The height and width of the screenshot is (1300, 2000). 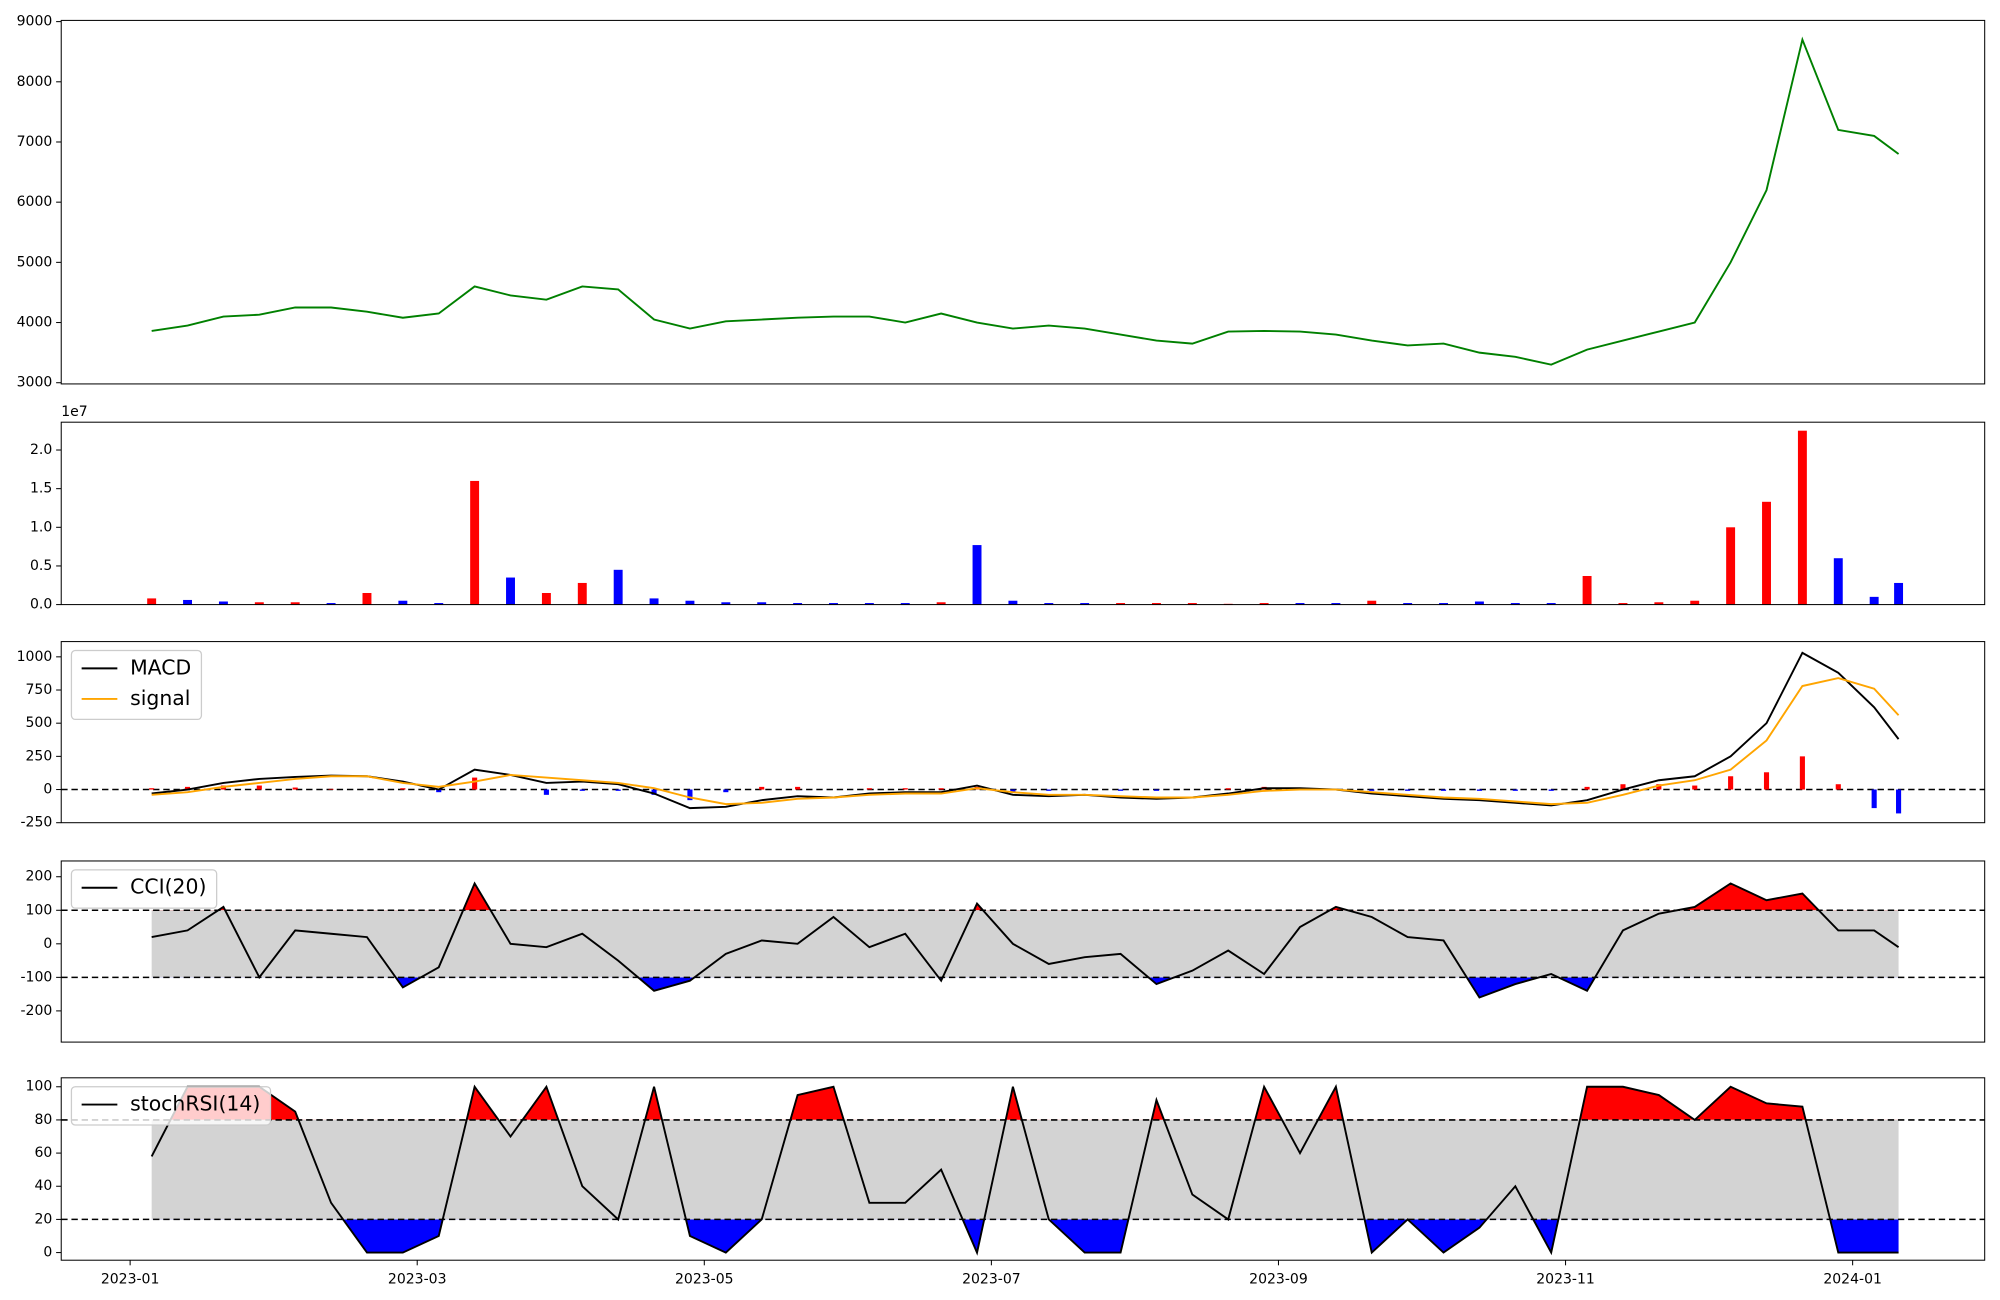 What do you see at coordinates (35, 323) in the screenshot?
I see `y-tick-label: 4000` at bounding box center [35, 323].